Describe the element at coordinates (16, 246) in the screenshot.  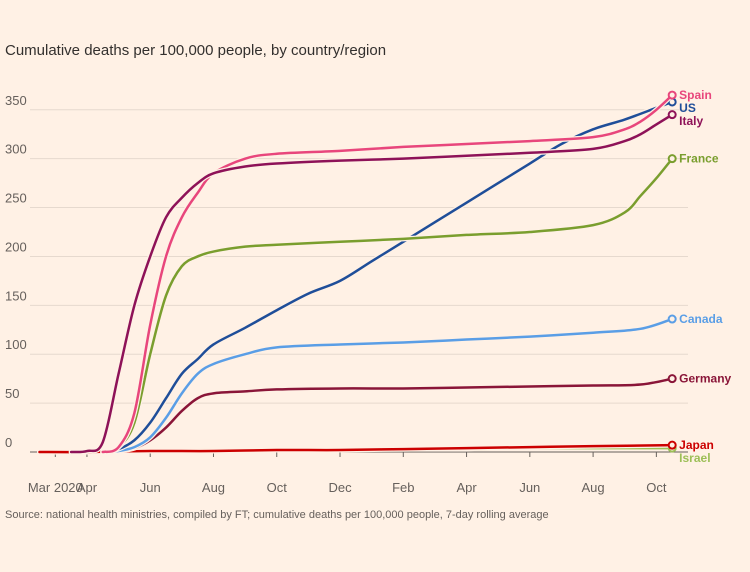
I see `y-tick-label: 200` at that location.